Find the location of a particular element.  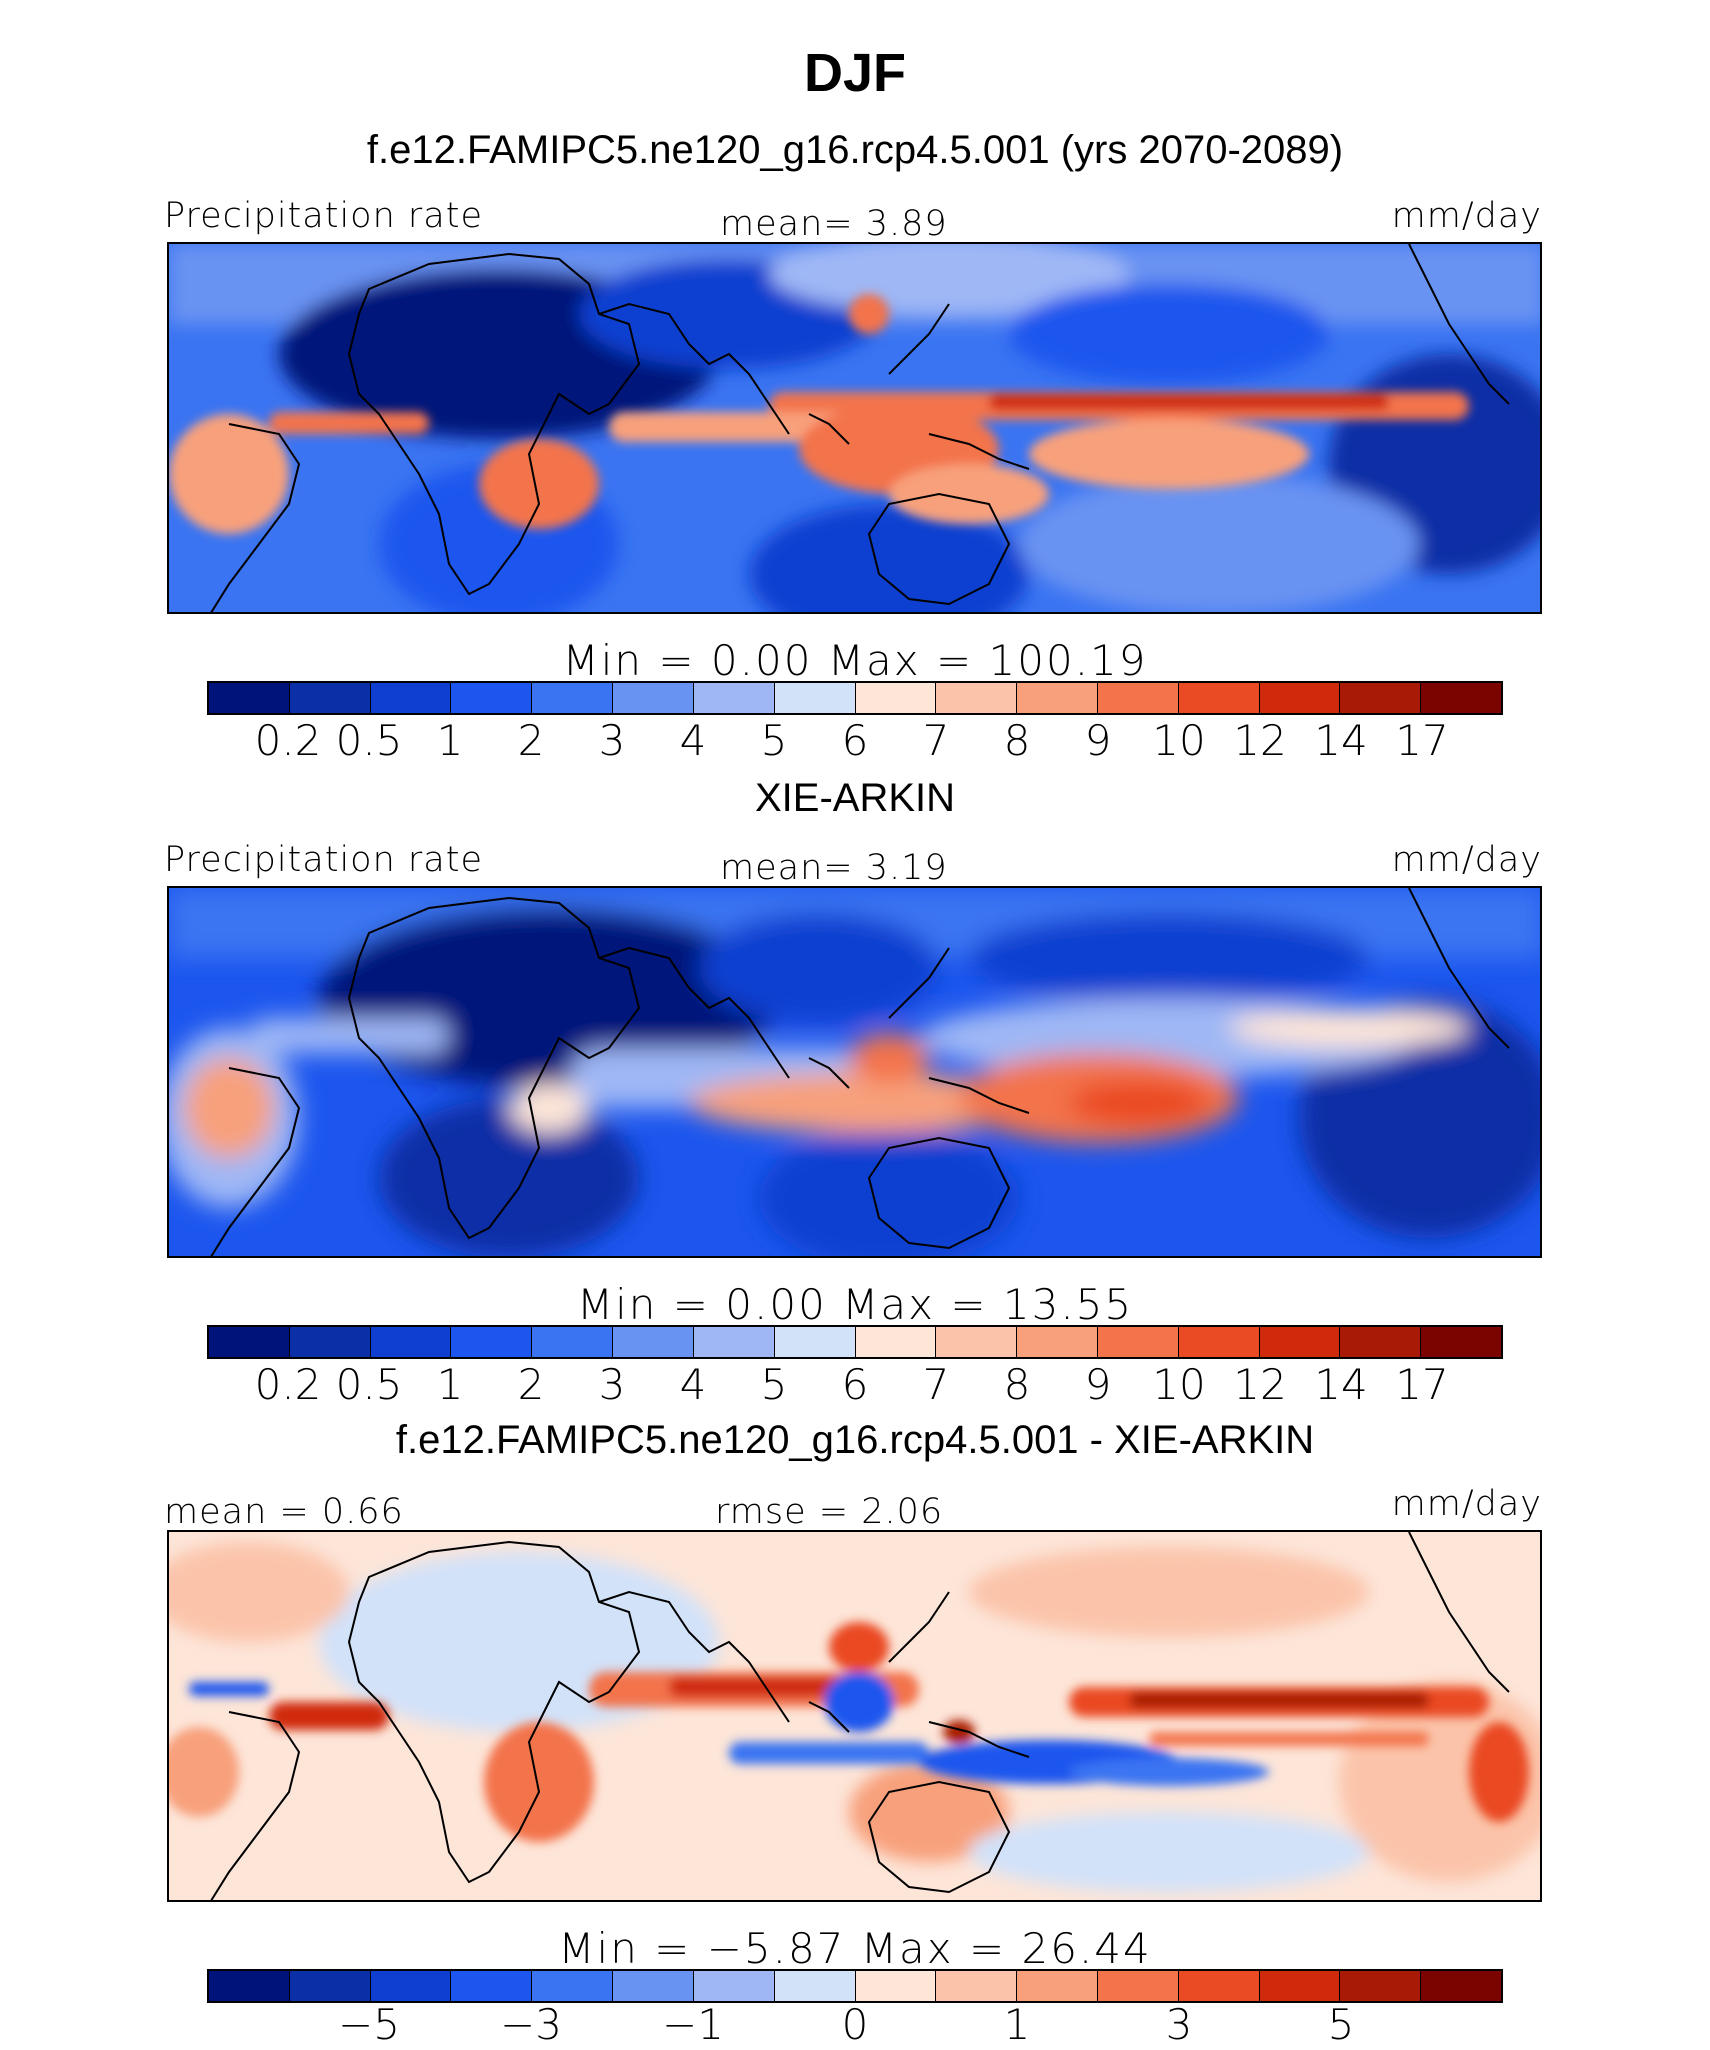

panel-3-map is located at coordinates (854, 1716).